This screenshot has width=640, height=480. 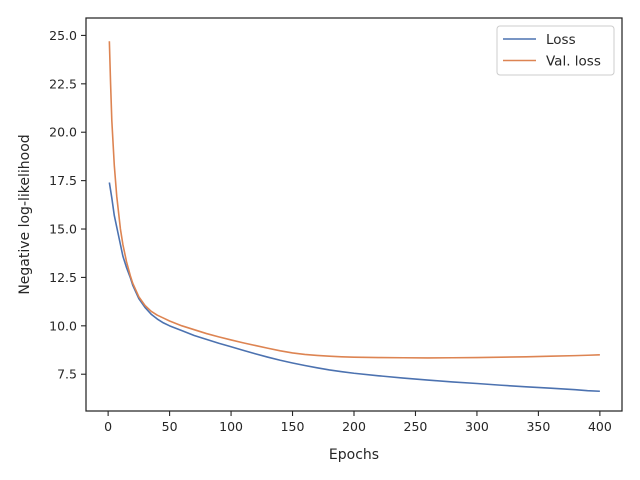 I want to click on legend: Loss Val. loss, so click(x=555, y=50).